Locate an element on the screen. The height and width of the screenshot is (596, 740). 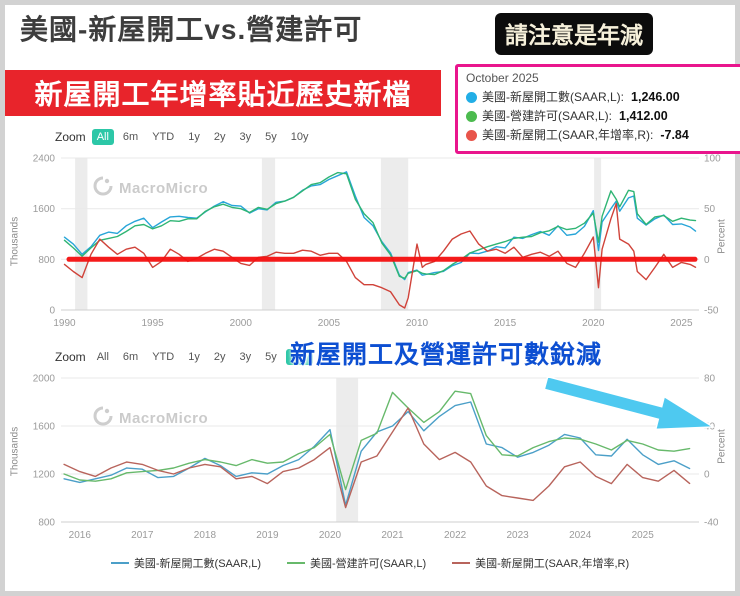
legend-label: 美國-營建許可(SAAR,L) is located at coordinates (368, 564).